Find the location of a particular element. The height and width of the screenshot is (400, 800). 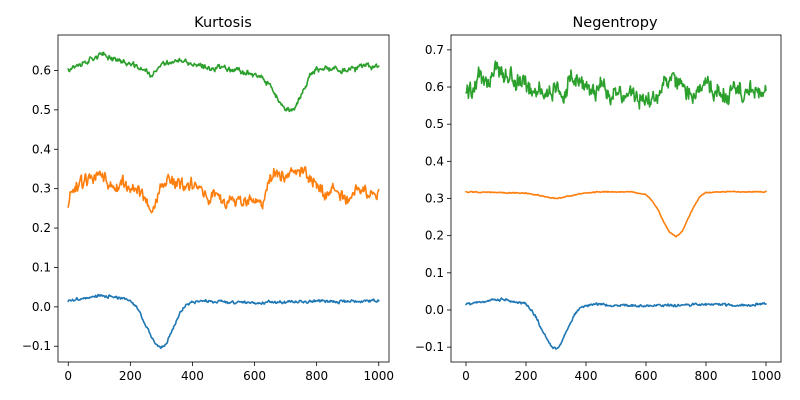

panel-title: Negentropy is located at coordinates (614, 23).